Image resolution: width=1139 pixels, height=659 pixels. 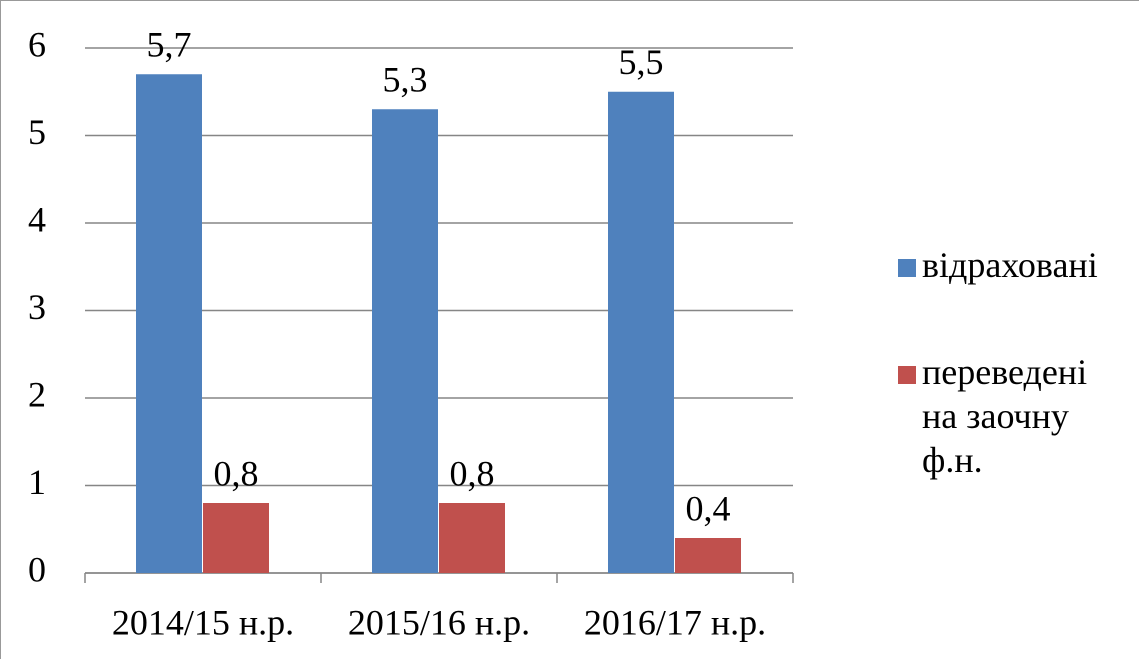 I want to click on x-tick-label: 2016/17 н.р., so click(x=675, y=622).